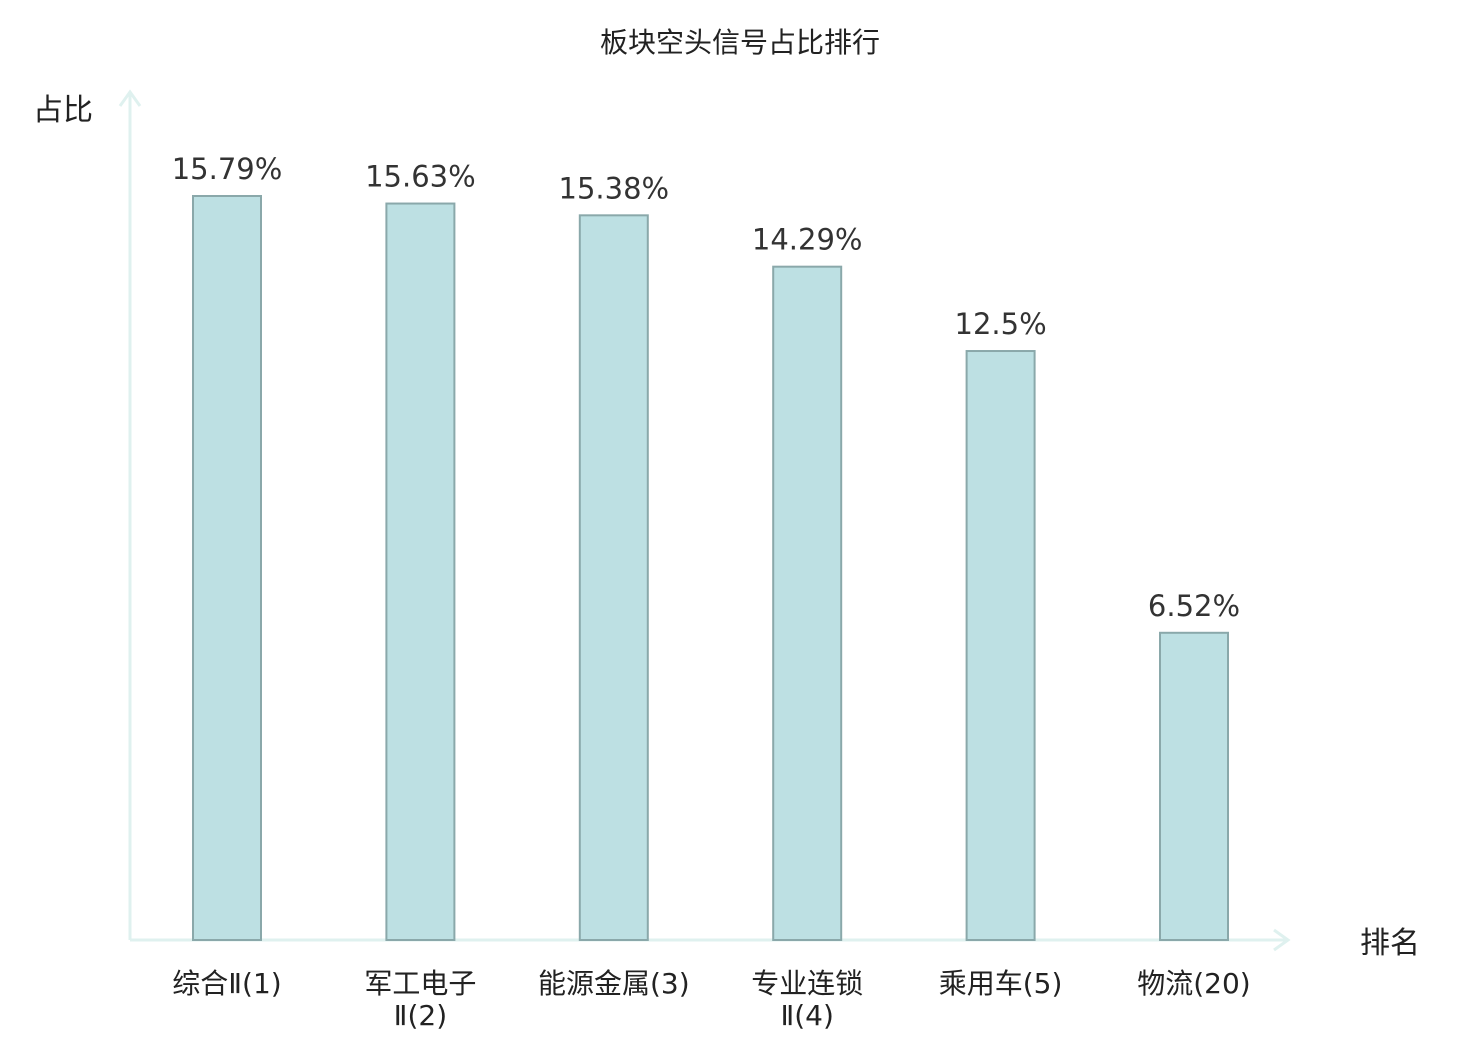 The height and width of the screenshot is (1040, 1480). What do you see at coordinates (806, 1015) in the screenshot?
I see `category-label: Ⅱ(4)` at bounding box center [806, 1015].